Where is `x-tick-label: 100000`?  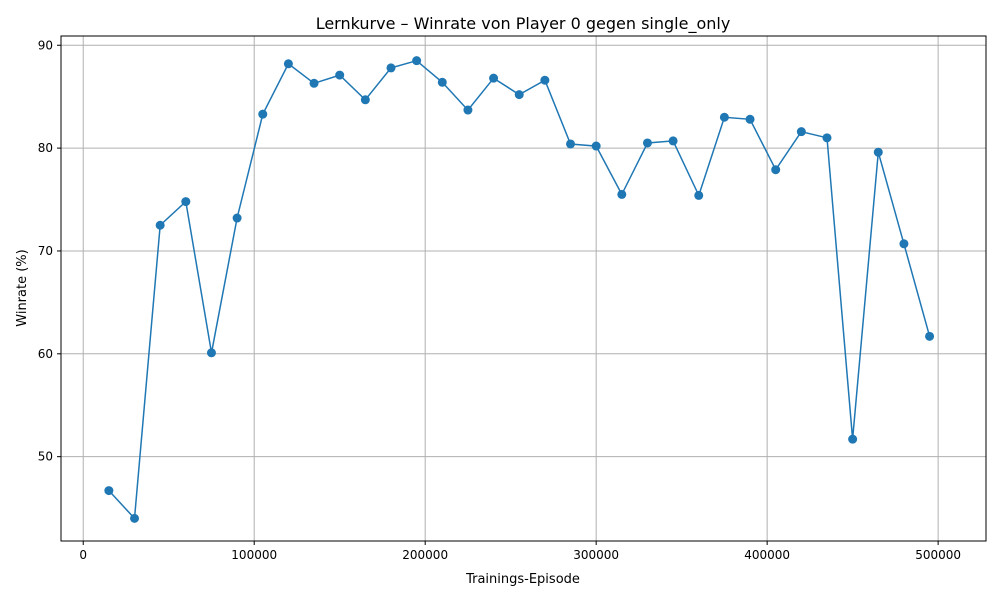 x-tick-label: 100000 is located at coordinates (254, 555).